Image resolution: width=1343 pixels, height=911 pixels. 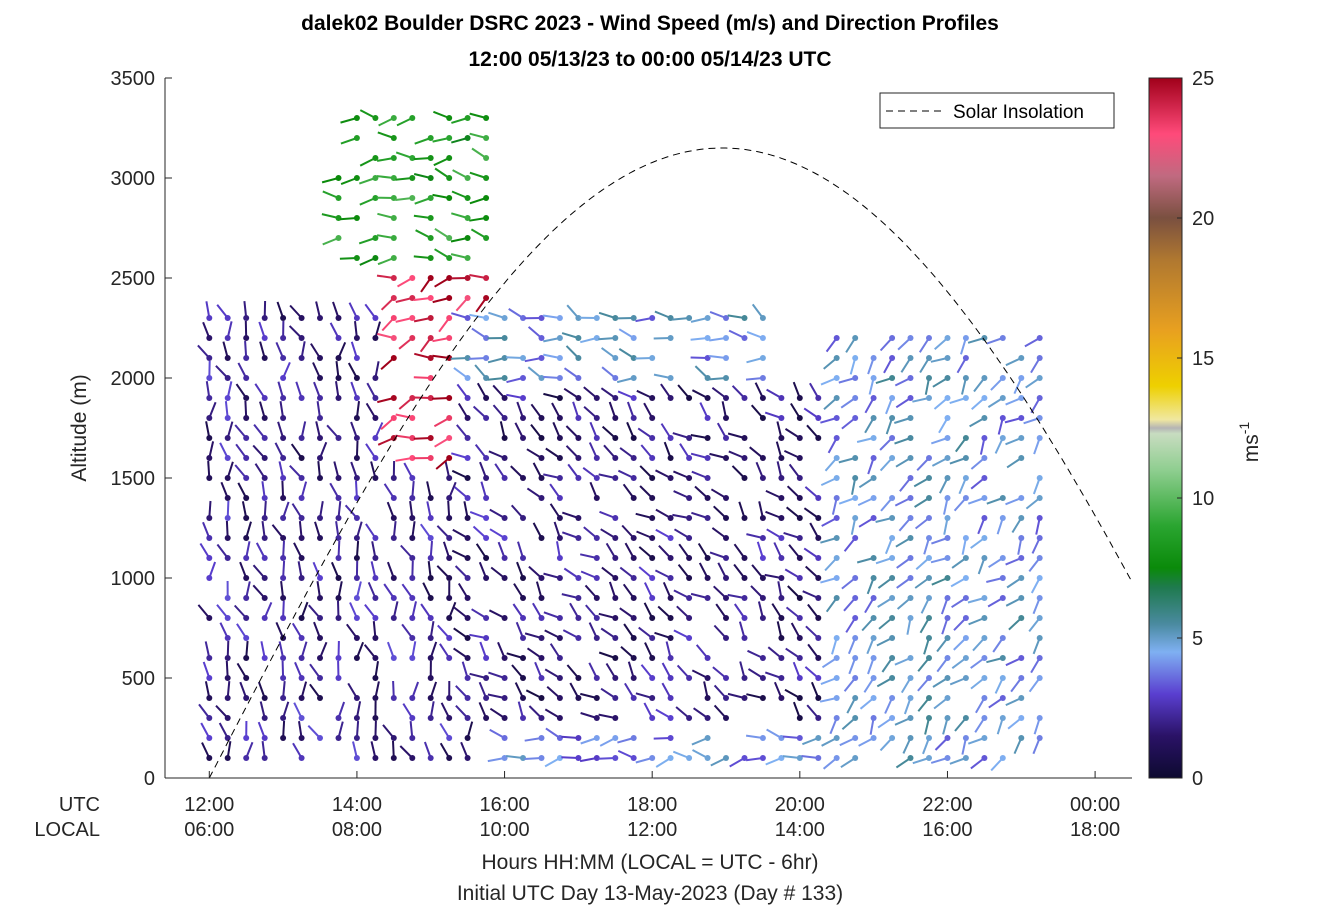 What do you see at coordinates (209, 805) in the screenshot?
I see `x-tick-label-utc: 12:00` at bounding box center [209, 805].